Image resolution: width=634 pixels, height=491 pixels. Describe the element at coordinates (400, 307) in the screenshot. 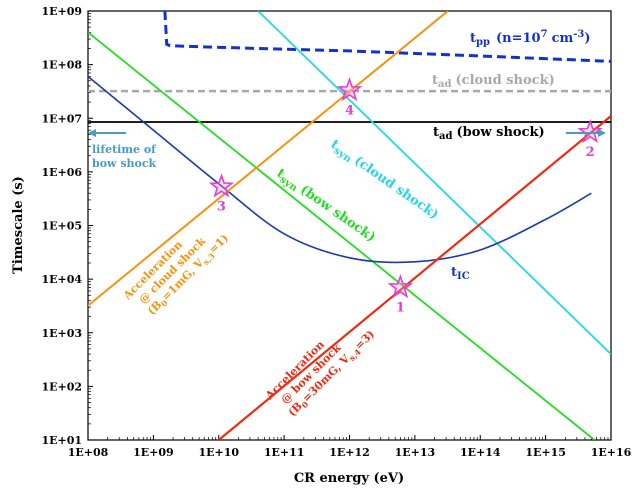

I see `star-number-1: 1` at that location.